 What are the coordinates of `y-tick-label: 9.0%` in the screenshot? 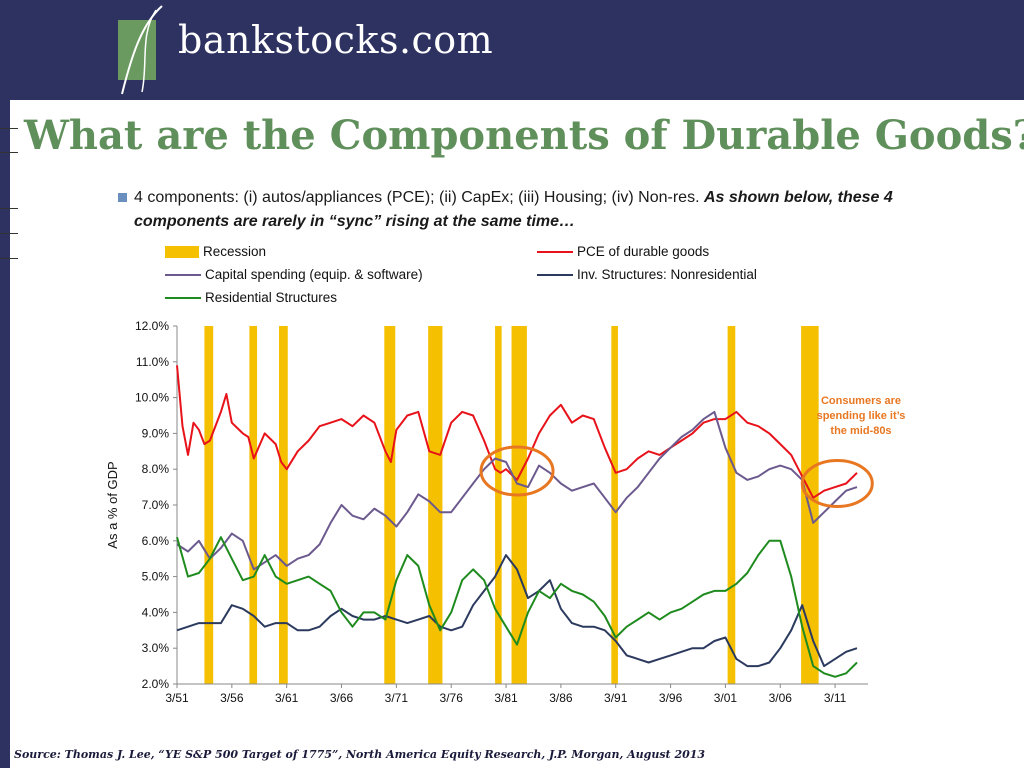 It's located at (156, 433).